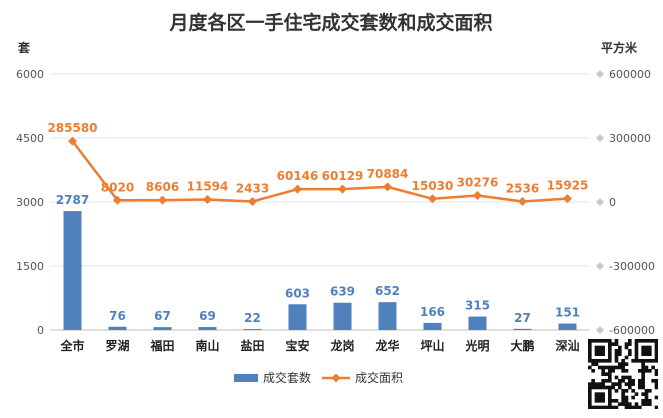 This screenshot has width=663, height=418. I want to click on bar-value-label: 166, so click(432, 312).